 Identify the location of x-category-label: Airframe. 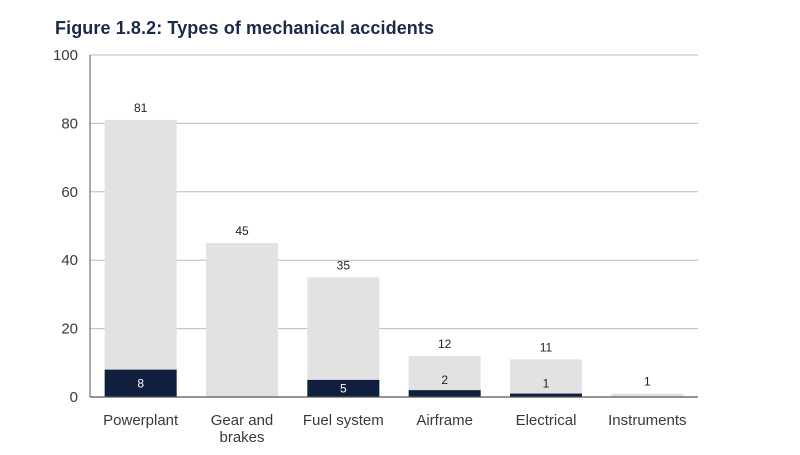
(444, 420).